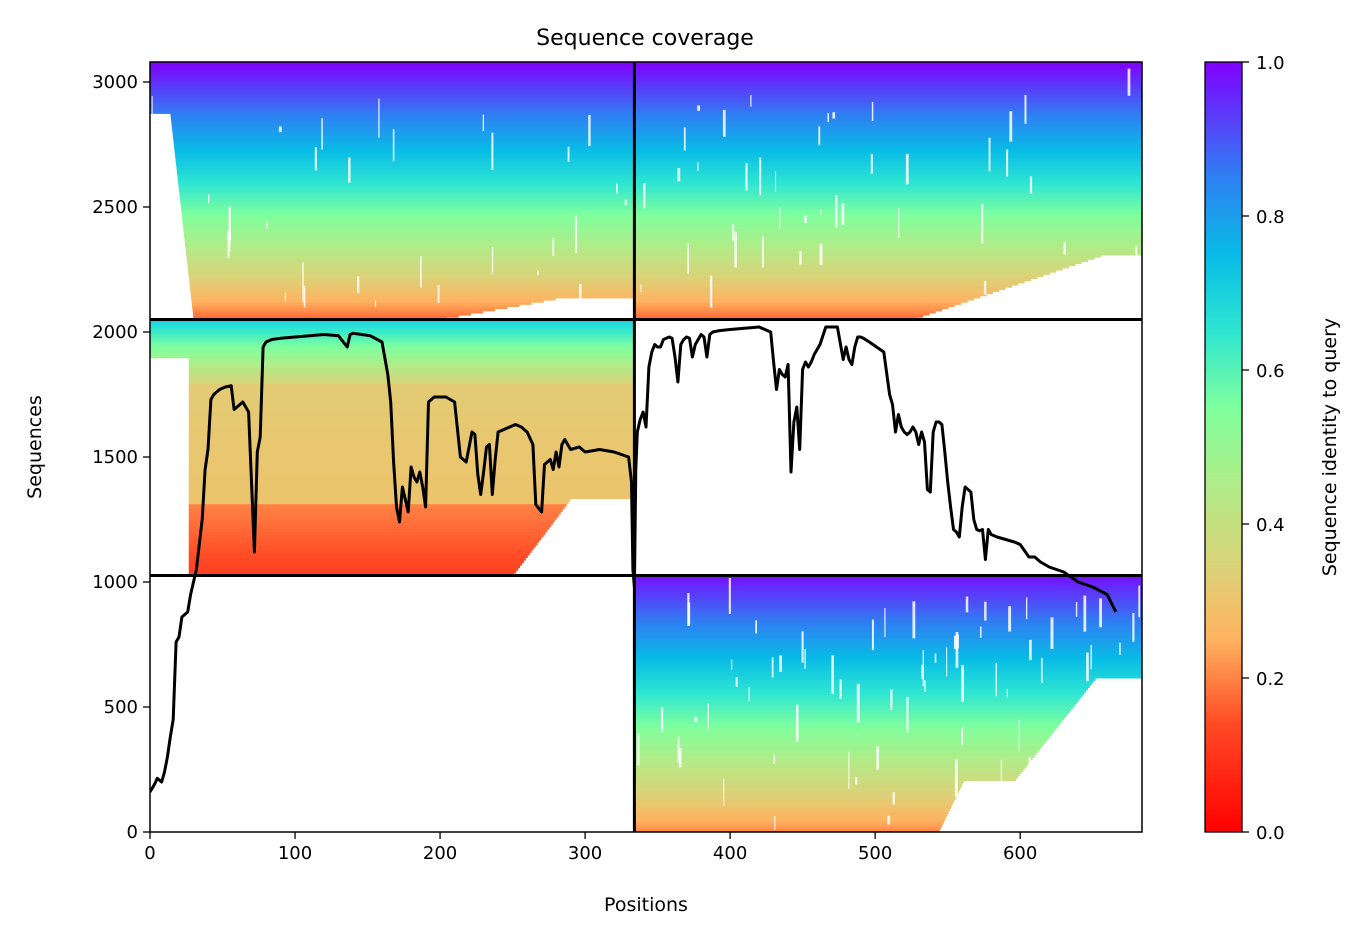 The height and width of the screenshot is (939, 1364). What do you see at coordinates (392, 447) in the screenshot?
I see `block-mid-left` at bounding box center [392, 447].